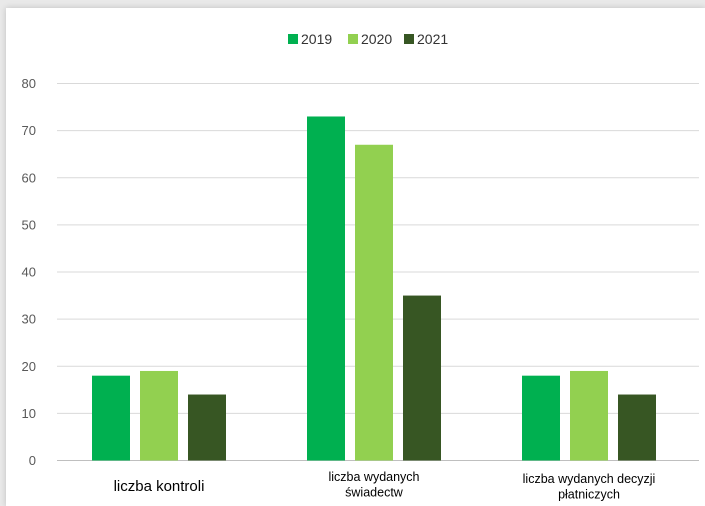 The width and height of the screenshot is (705, 506). What do you see at coordinates (353, 39) in the screenshot?
I see `legend-swatch-2020` at bounding box center [353, 39].